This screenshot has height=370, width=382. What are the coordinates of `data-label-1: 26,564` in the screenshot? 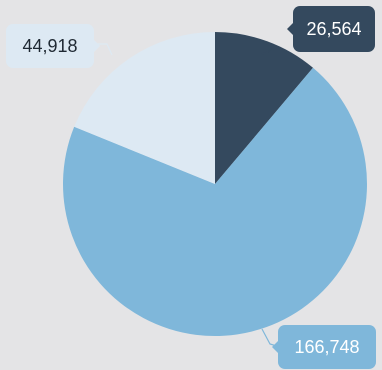 It's located at (333, 29).